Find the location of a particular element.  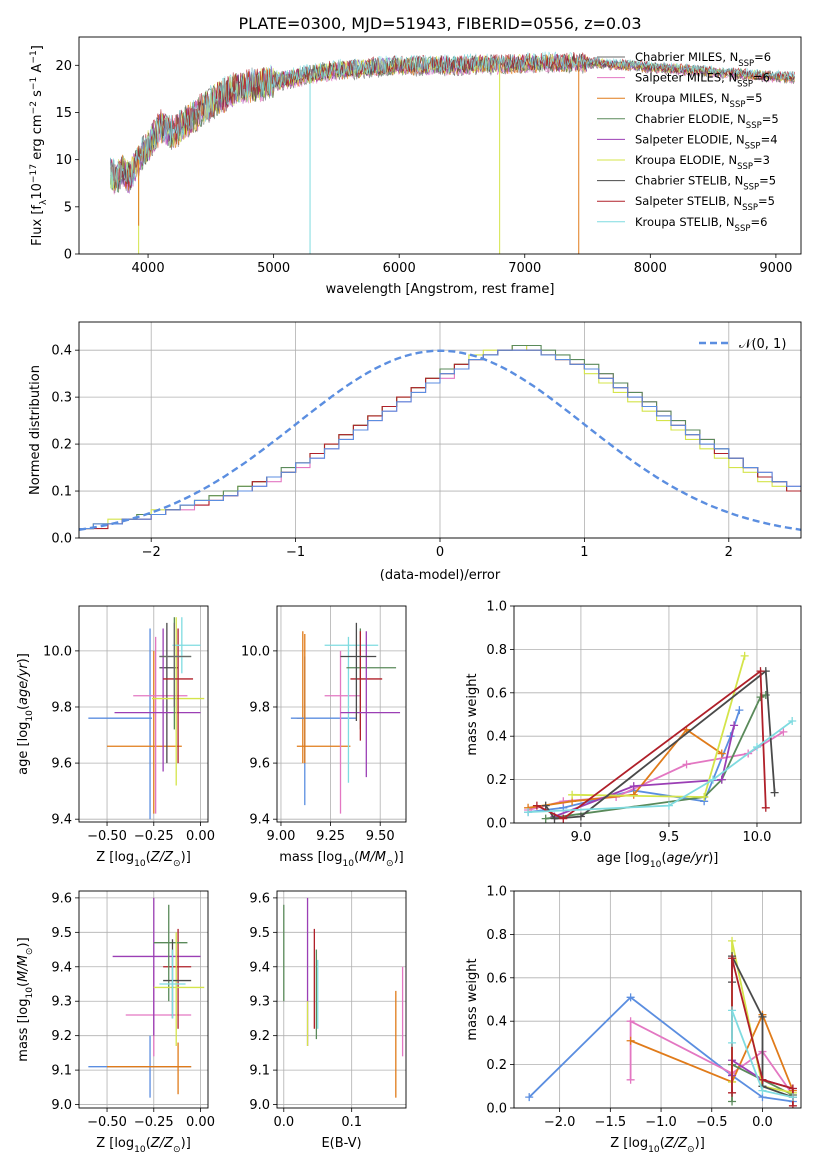

legend-label: Salpeter ELODIE, NSSP=4 is located at coordinates (706, 141).